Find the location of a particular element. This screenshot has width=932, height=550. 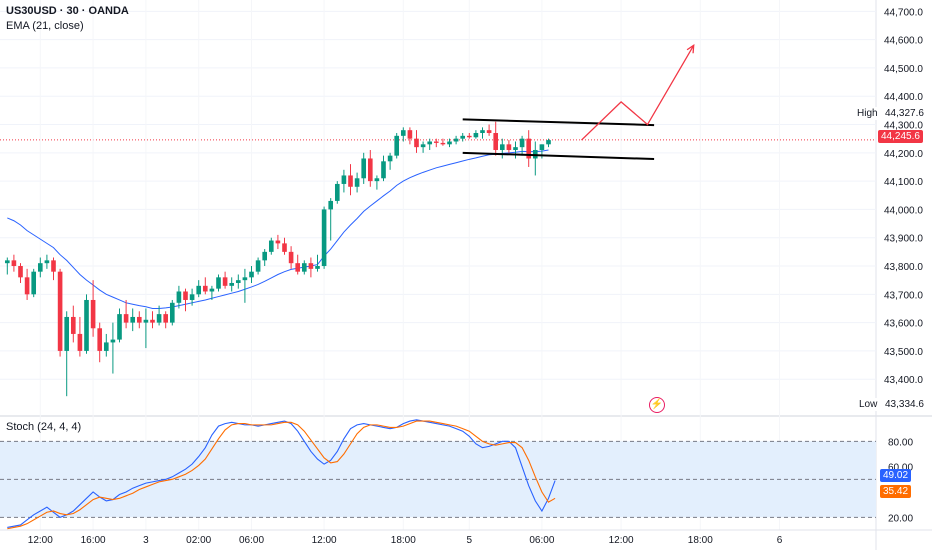

price-tick-label: 44,100.0 is located at coordinates (903, 182).